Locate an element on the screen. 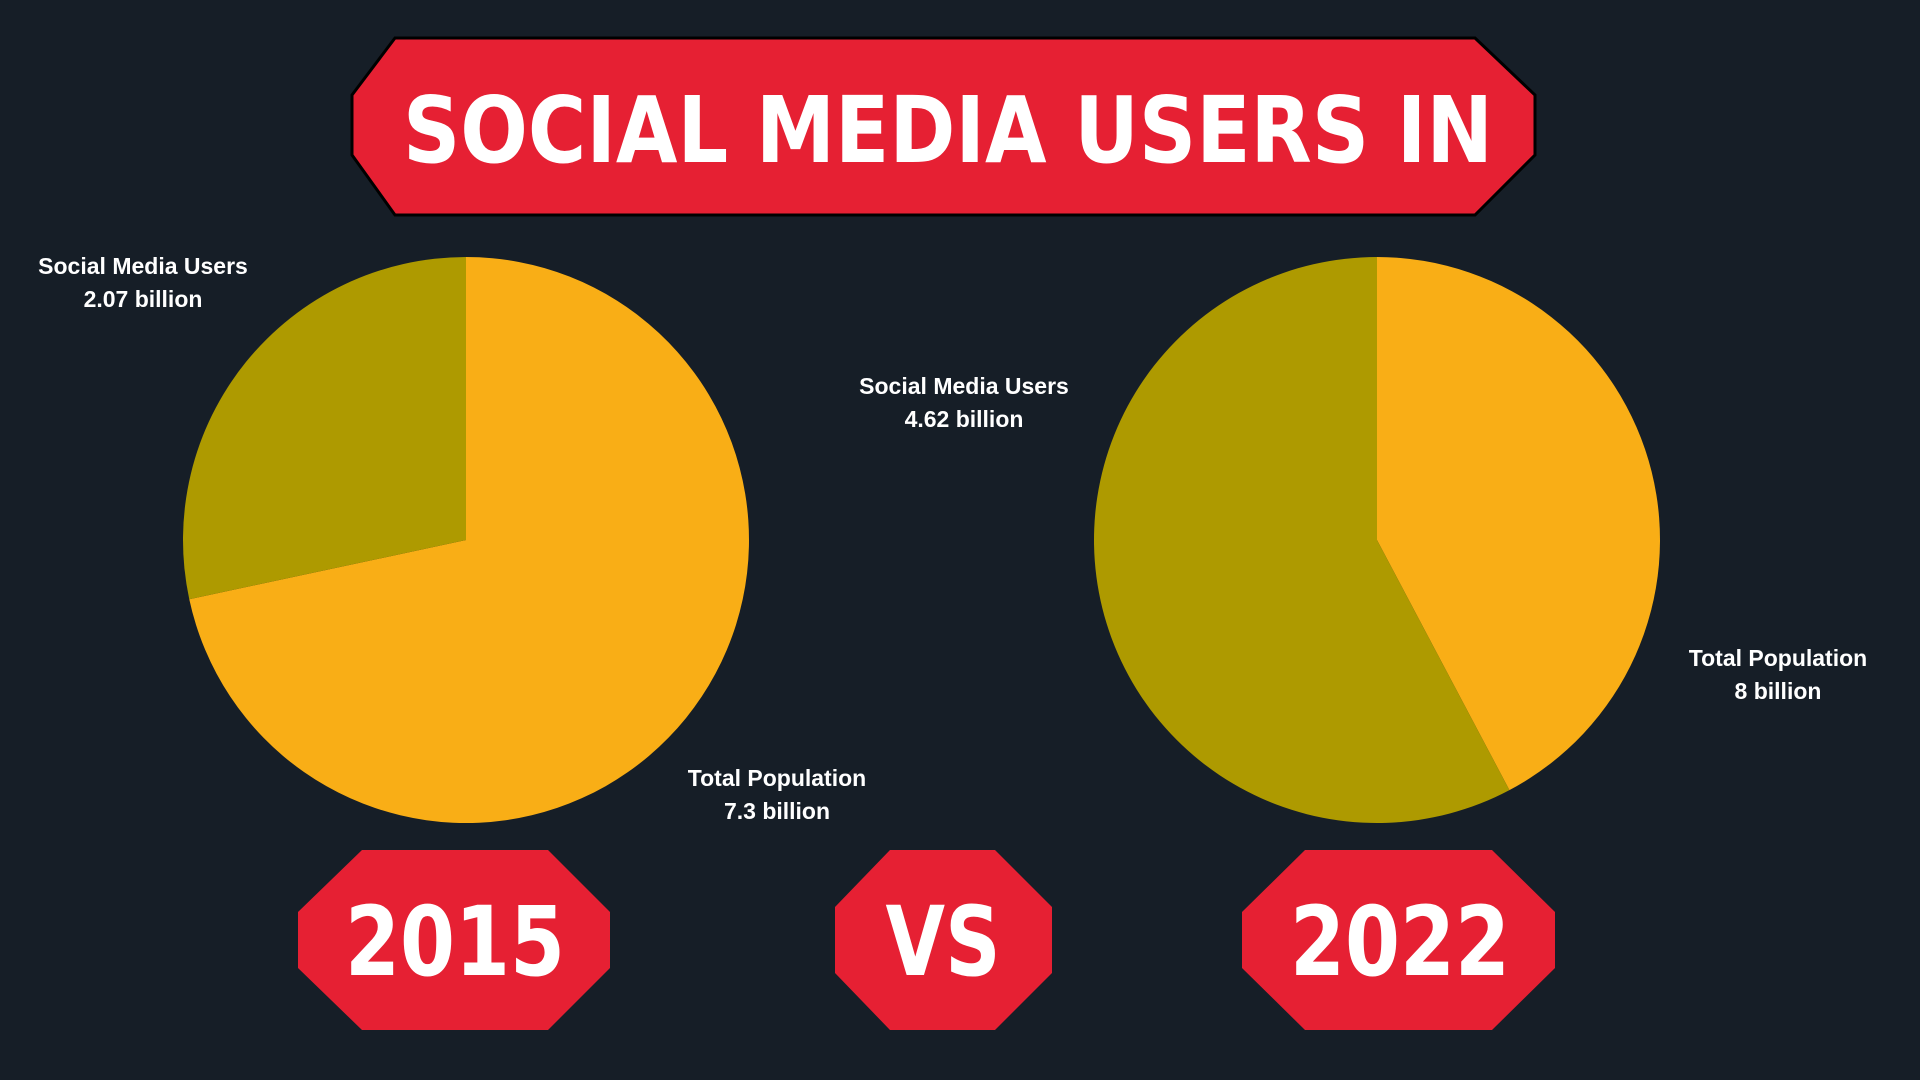  title: SOCIAL MEDIA USERS IN is located at coordinates (948, 130).